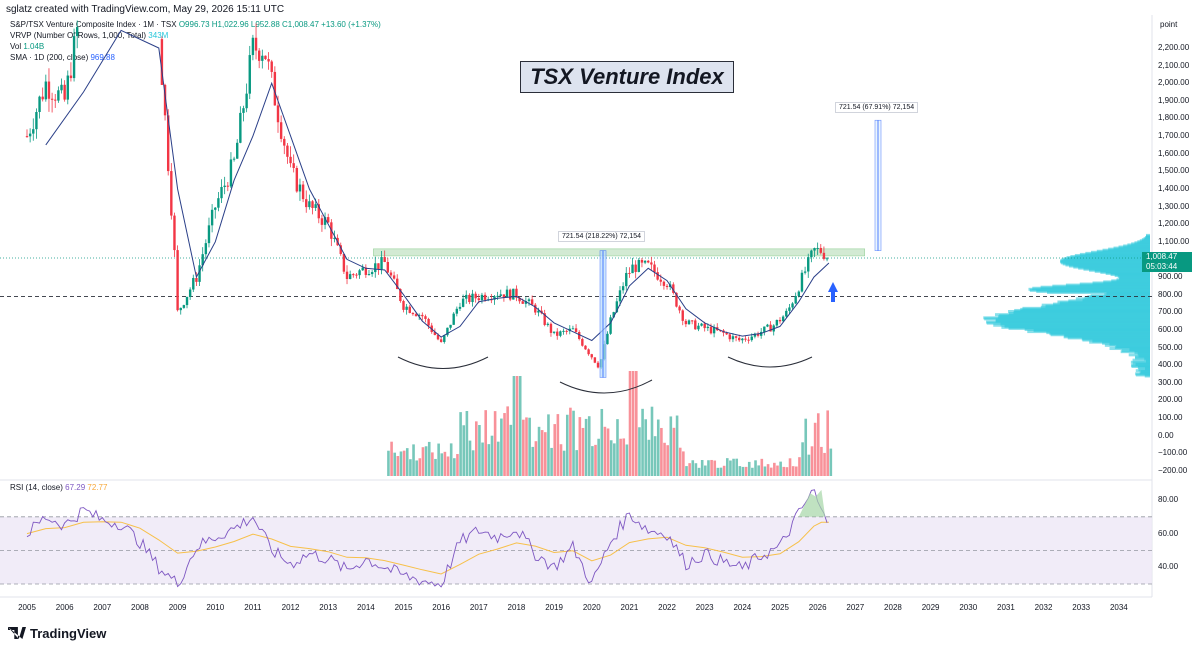  I want to click on pattern-arc-right, so click(770, 362).